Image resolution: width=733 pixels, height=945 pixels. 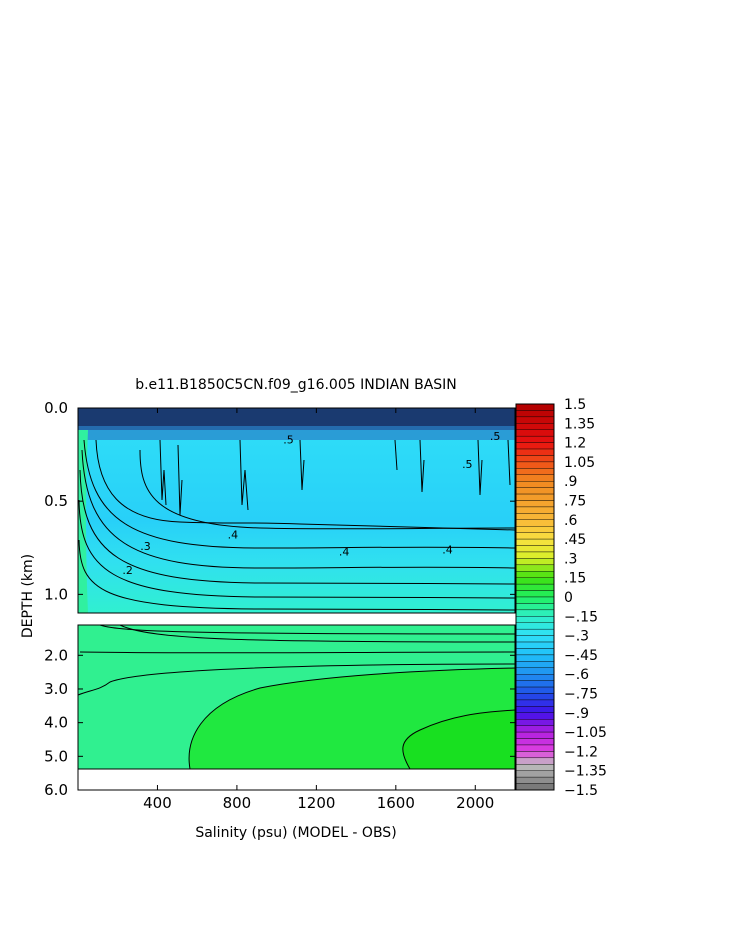 I want to click on colorbar-label: 0, so click(x=568, y=598).